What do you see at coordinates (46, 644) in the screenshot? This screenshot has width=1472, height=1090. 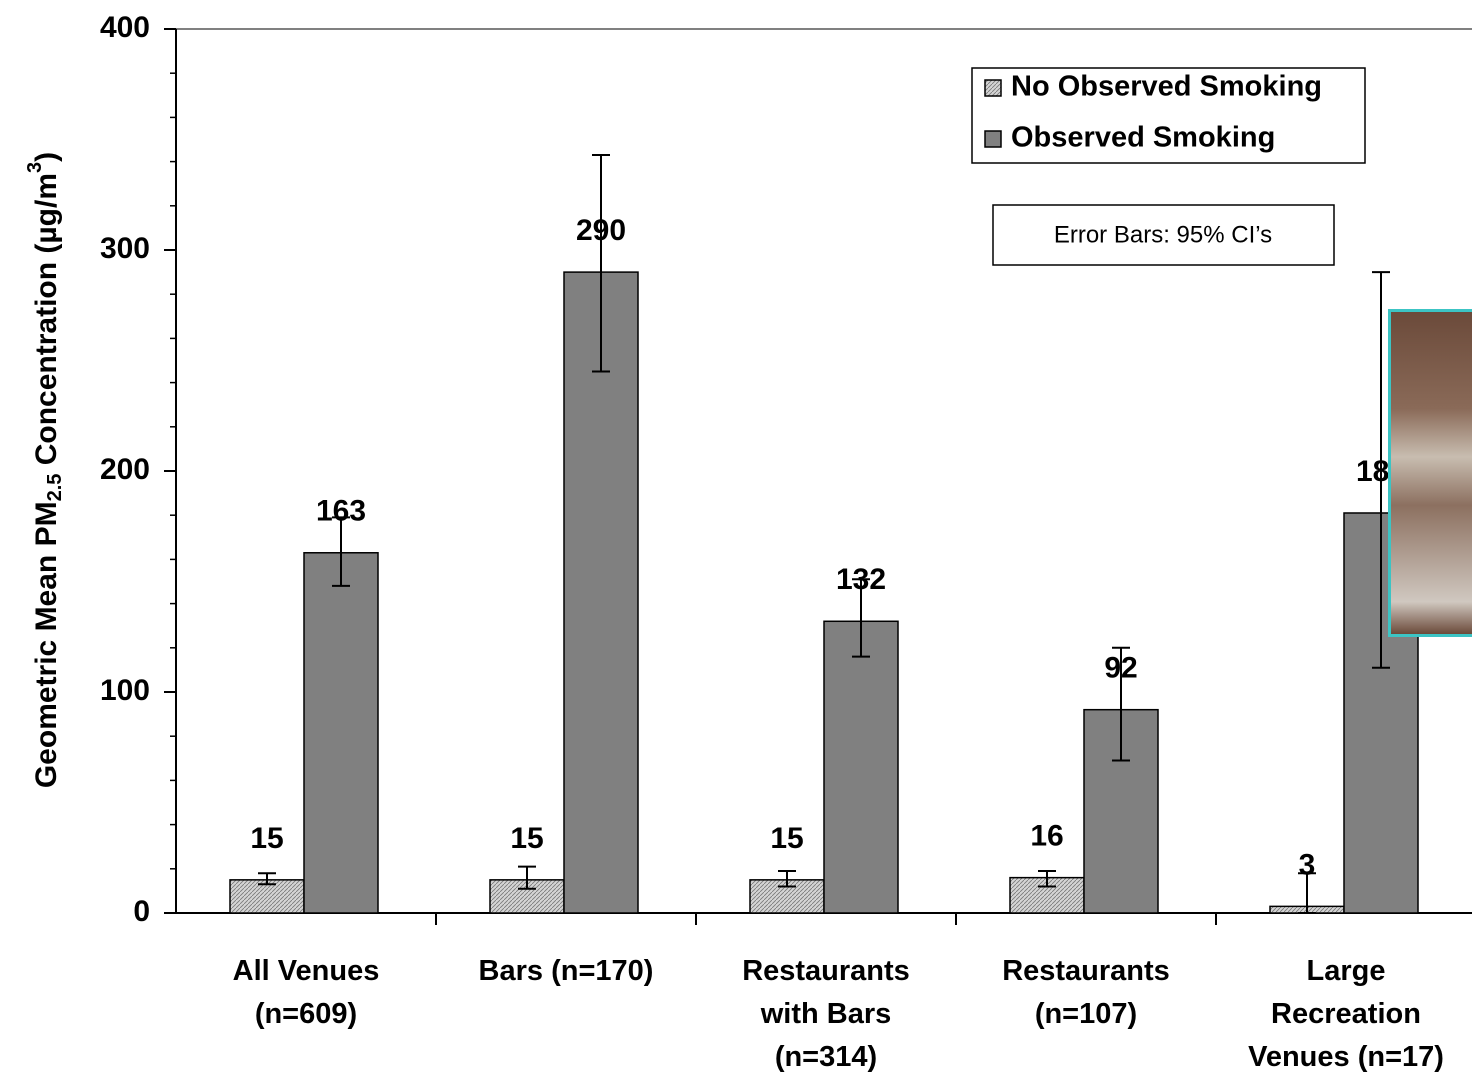 I see `y-axis-label-part: Geometric Mean PM` at bounding box center [46, 644].